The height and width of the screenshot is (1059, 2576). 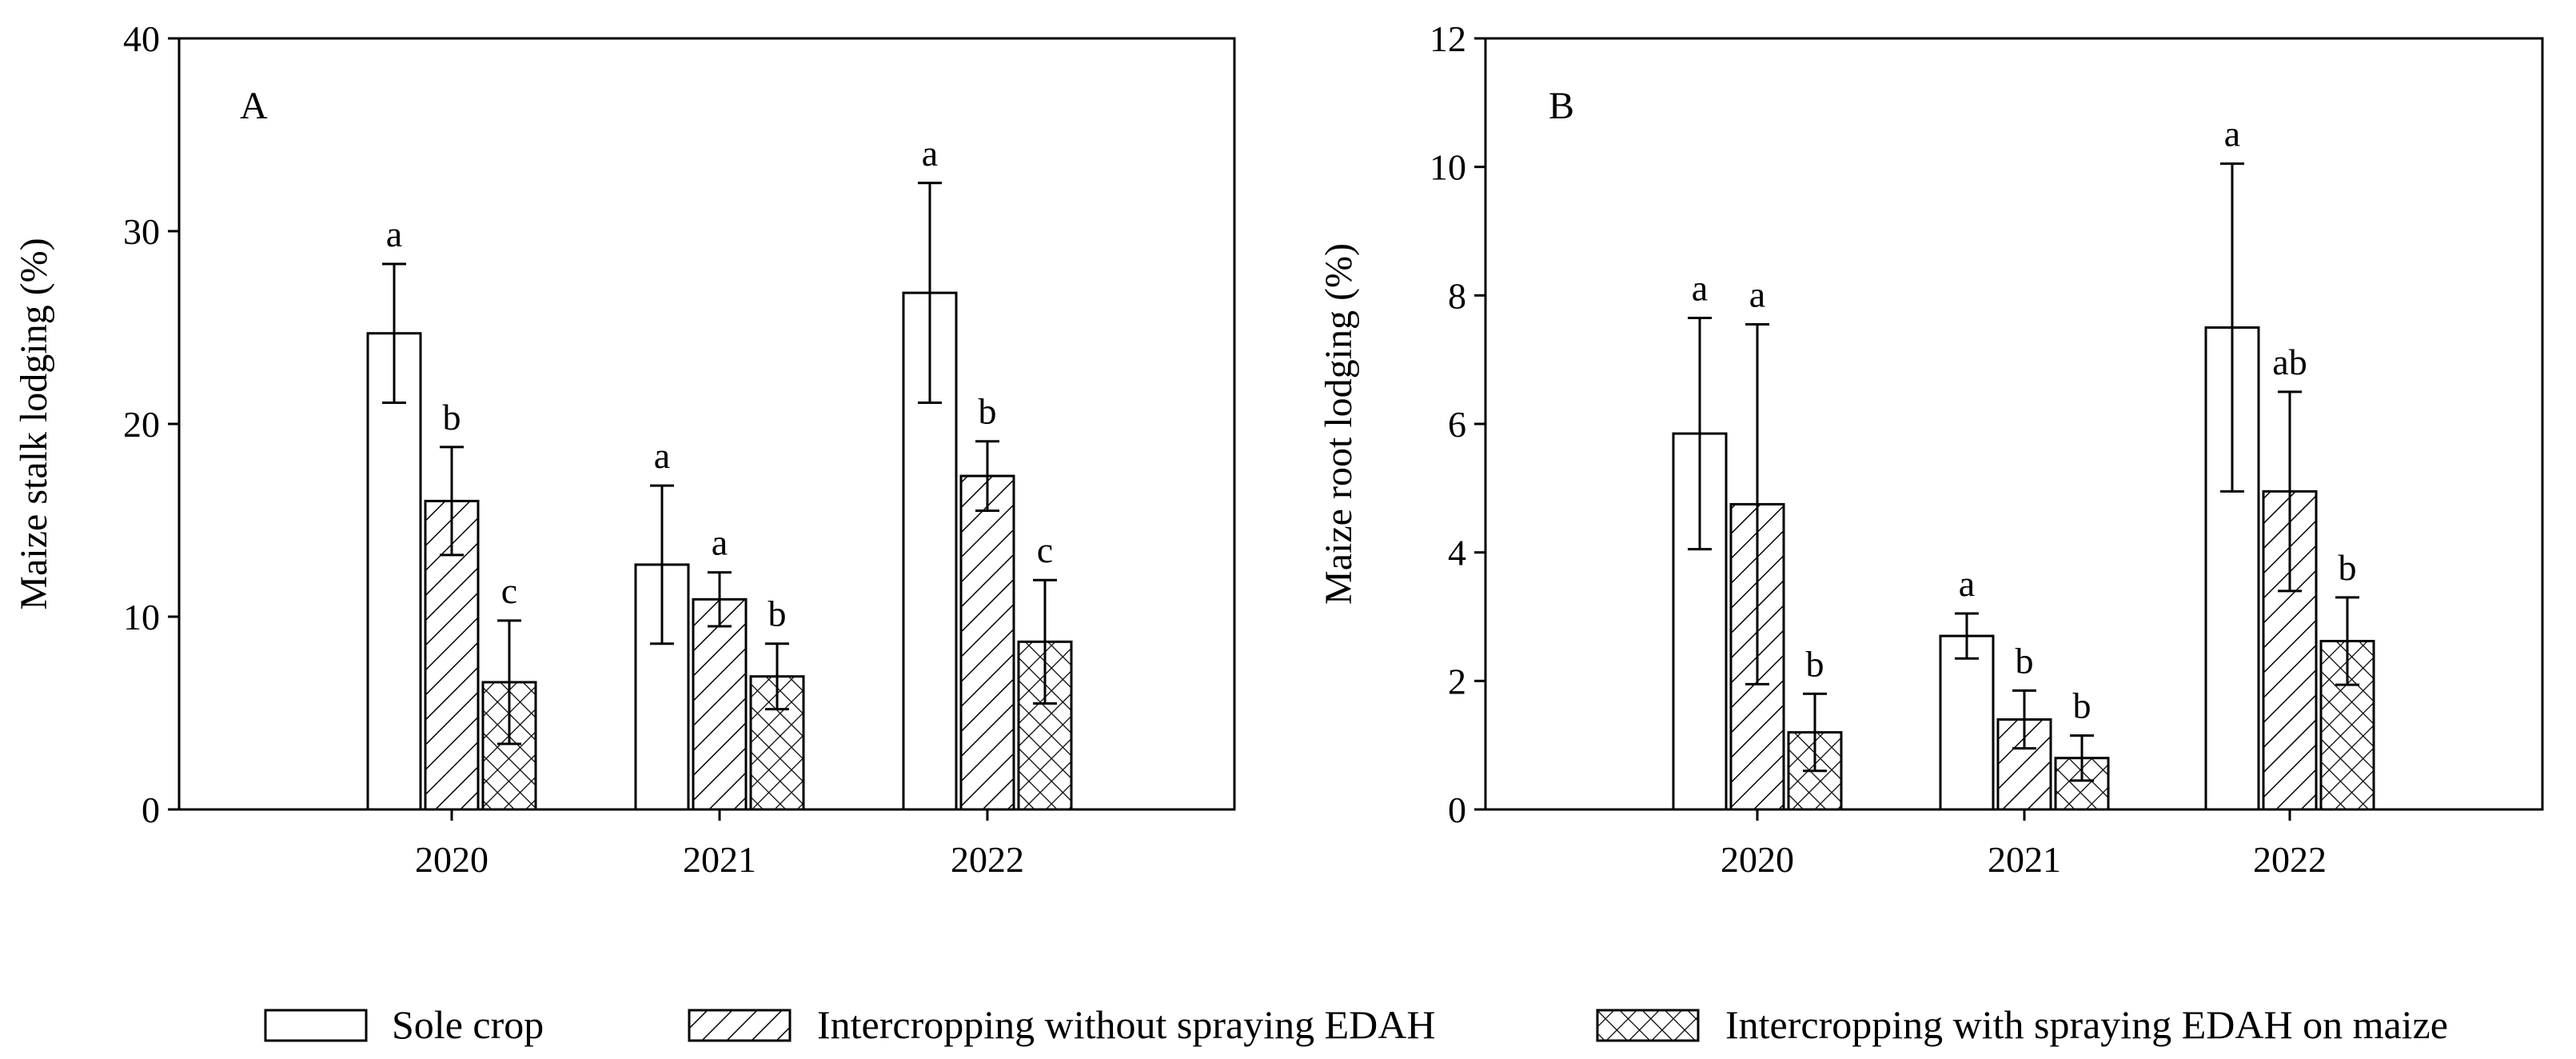 I want to click on legend-swatch-sole-crop, so click(x=316, y=1025).